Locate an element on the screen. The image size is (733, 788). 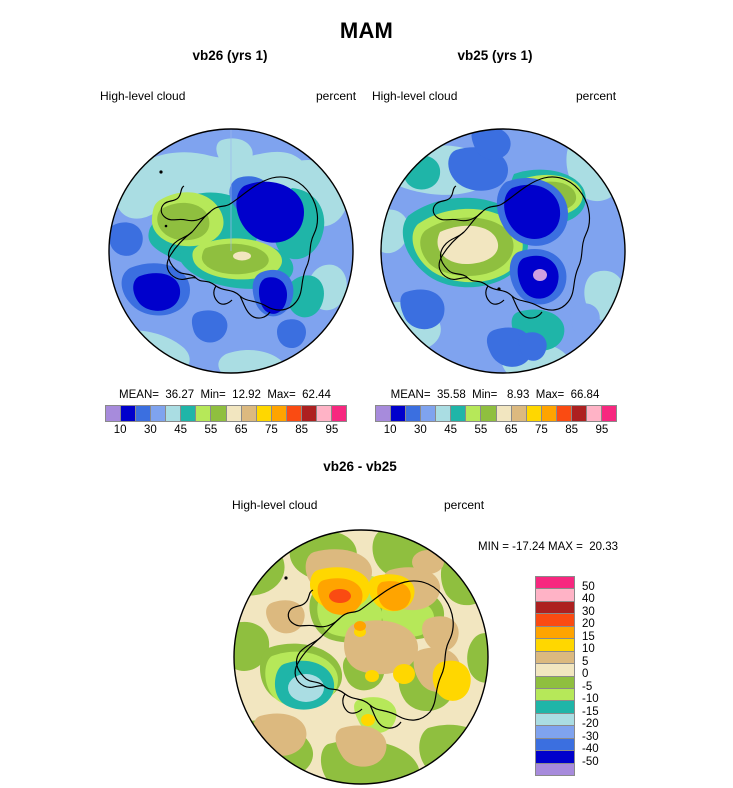
colorbar-tick-label: 20 is located at coordinates (588, 624).